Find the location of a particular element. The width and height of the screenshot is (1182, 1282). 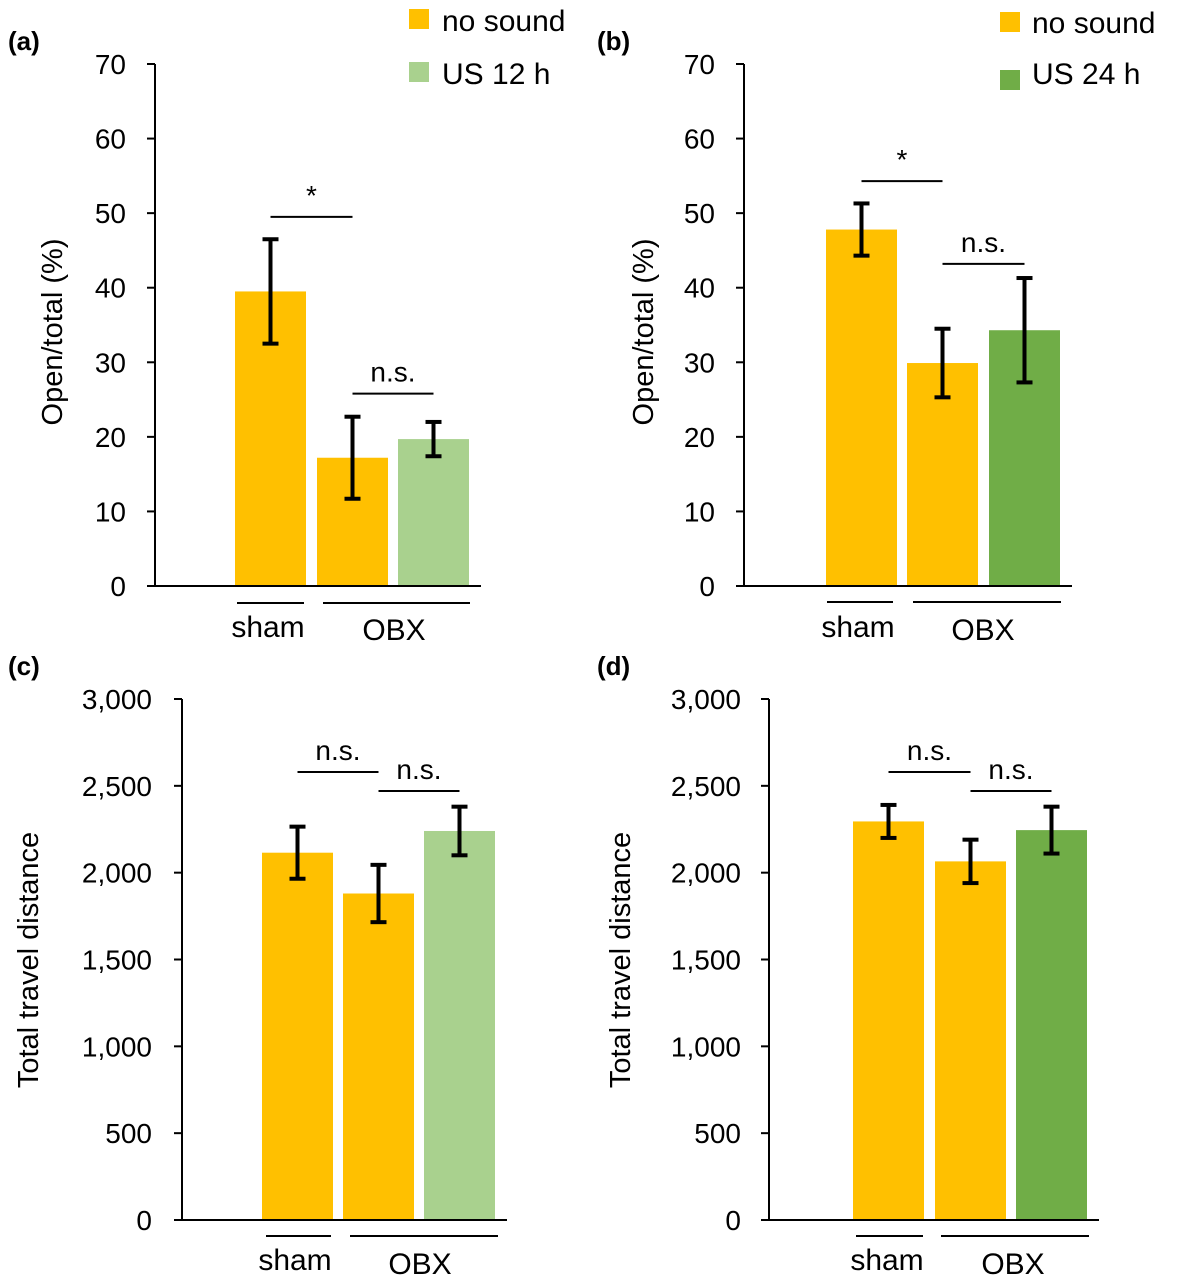

panel-label: (a) is located at coordinates (24, 41).